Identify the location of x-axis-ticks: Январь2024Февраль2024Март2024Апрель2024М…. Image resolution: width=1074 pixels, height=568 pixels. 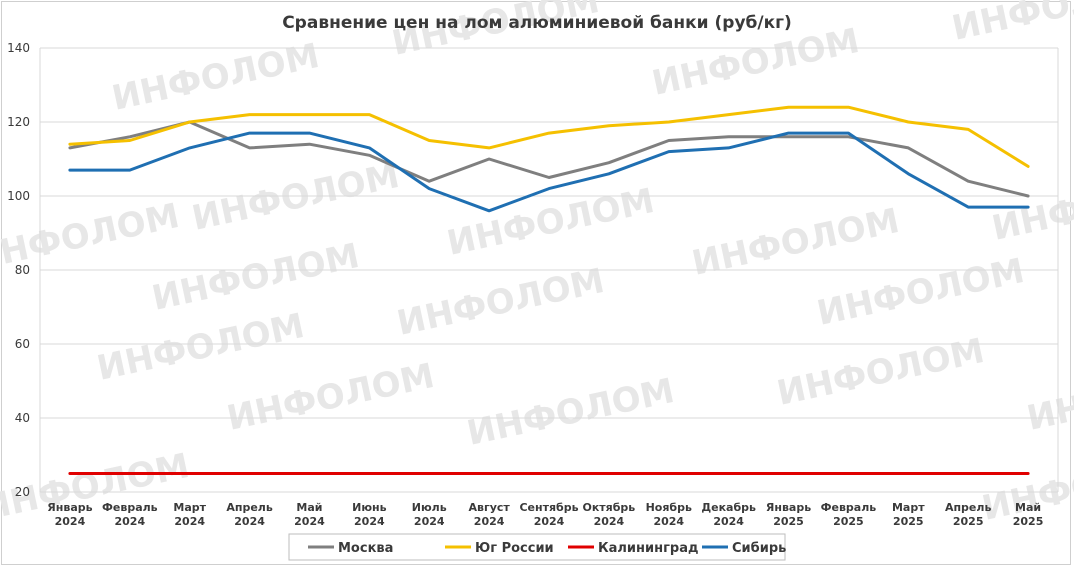
(545, 514).